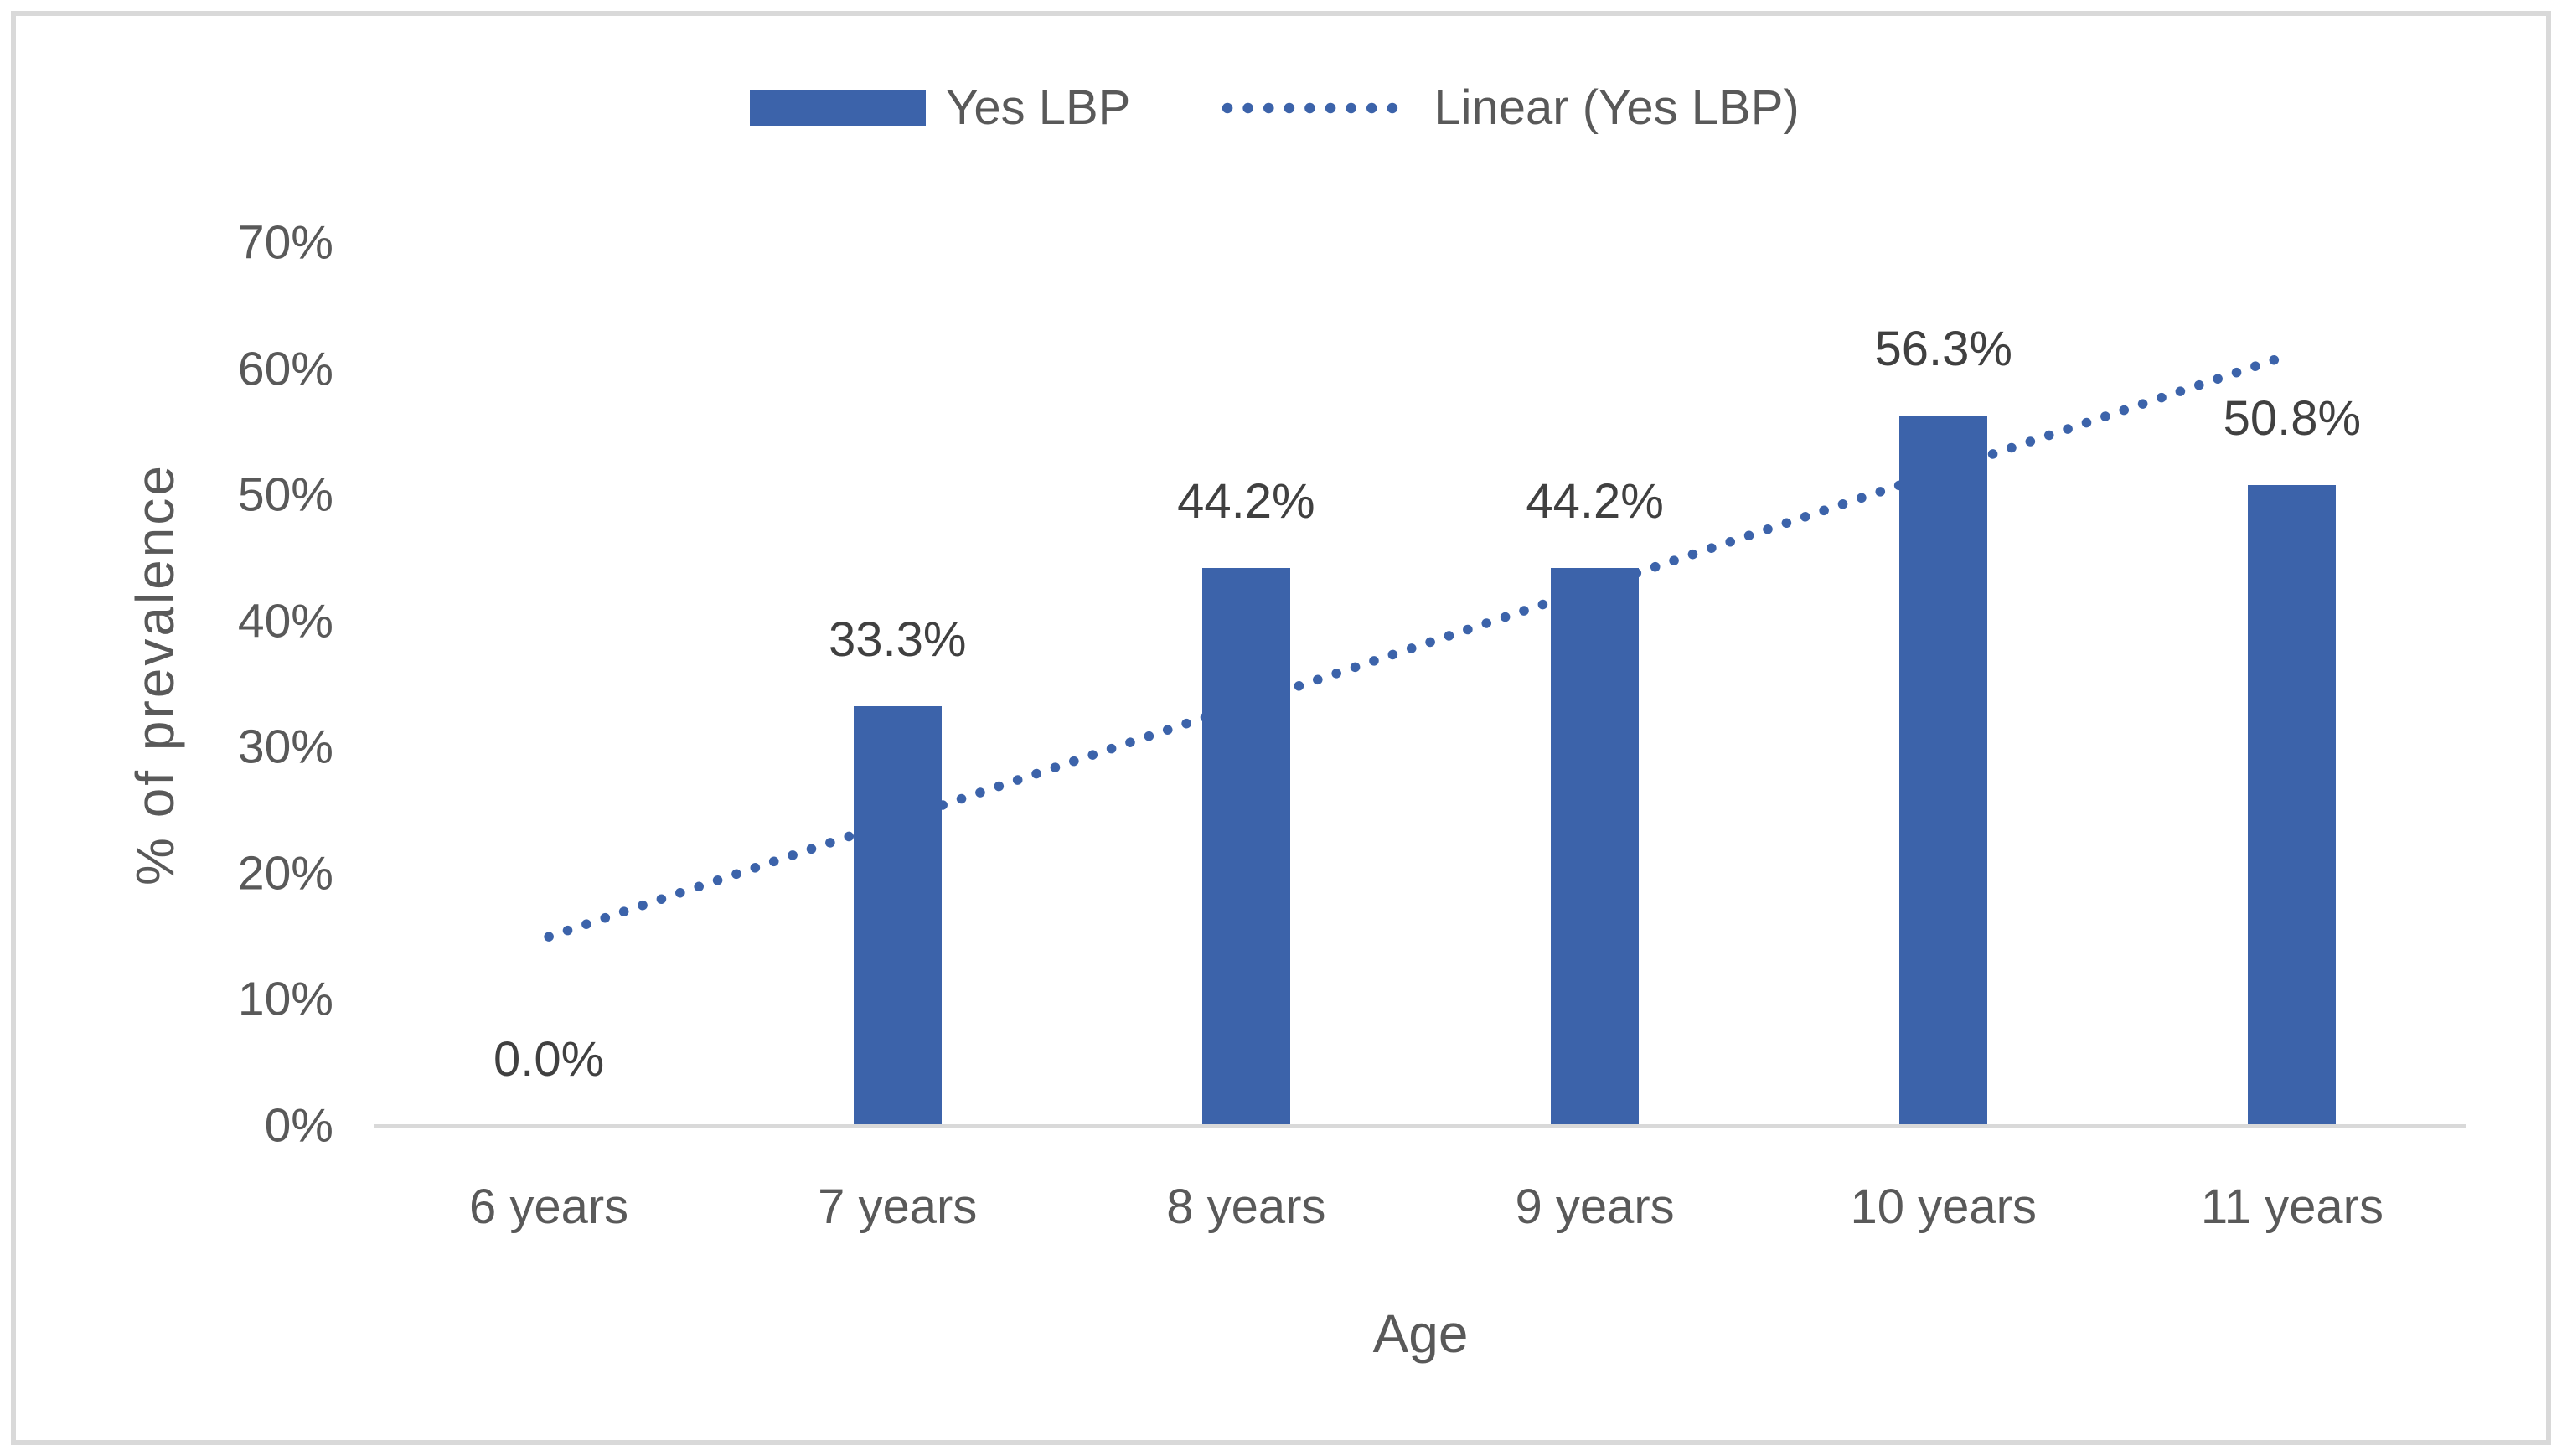 This screenshot has width=2562, height=1456. I want to click on x-axis-line, so click(1420, 1126).